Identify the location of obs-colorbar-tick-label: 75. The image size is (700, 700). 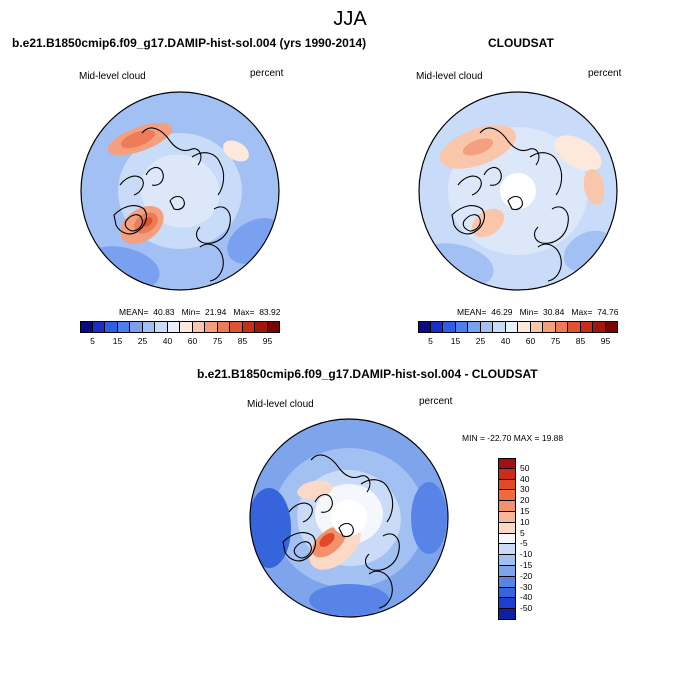
(555, 341).